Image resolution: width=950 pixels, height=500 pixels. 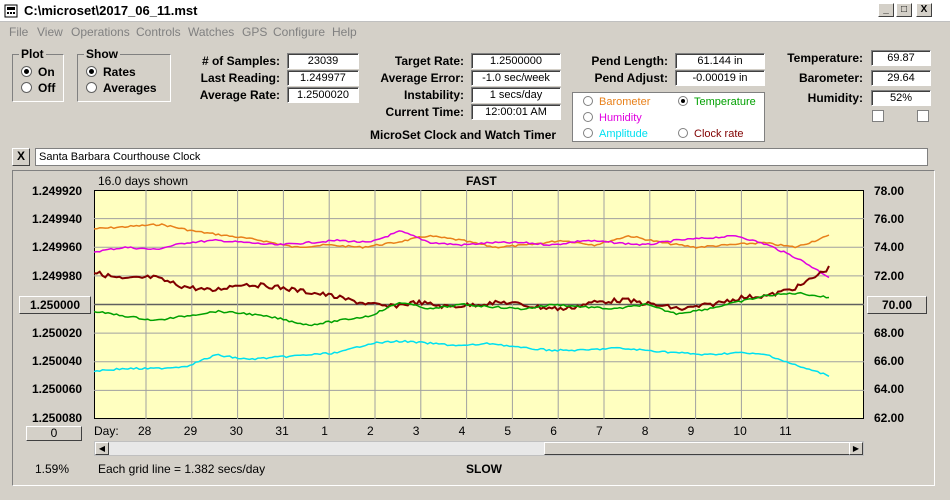 What do you see at coordinates (239, 95) in the screenshot?
I see `average-rate-label: Average Rate:` at bounding box center [239, 95].